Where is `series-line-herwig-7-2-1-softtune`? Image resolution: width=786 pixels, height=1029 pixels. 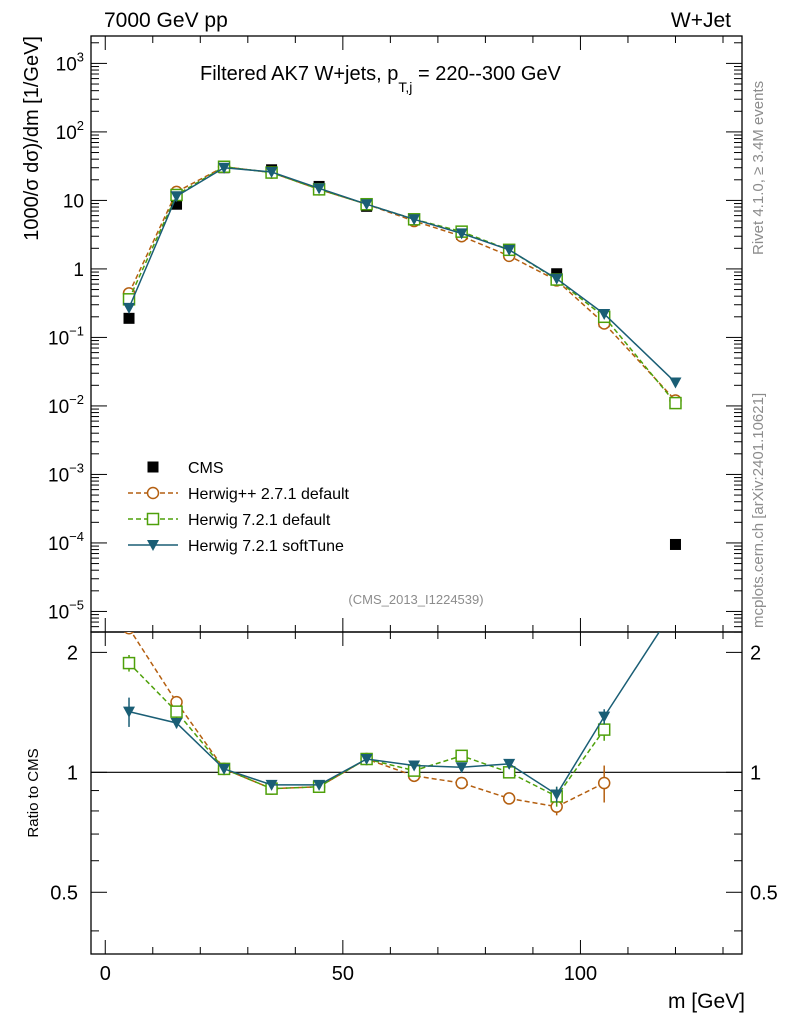 series-line-herwig-7-2-1-softtune is located at coordinates (402, 275).